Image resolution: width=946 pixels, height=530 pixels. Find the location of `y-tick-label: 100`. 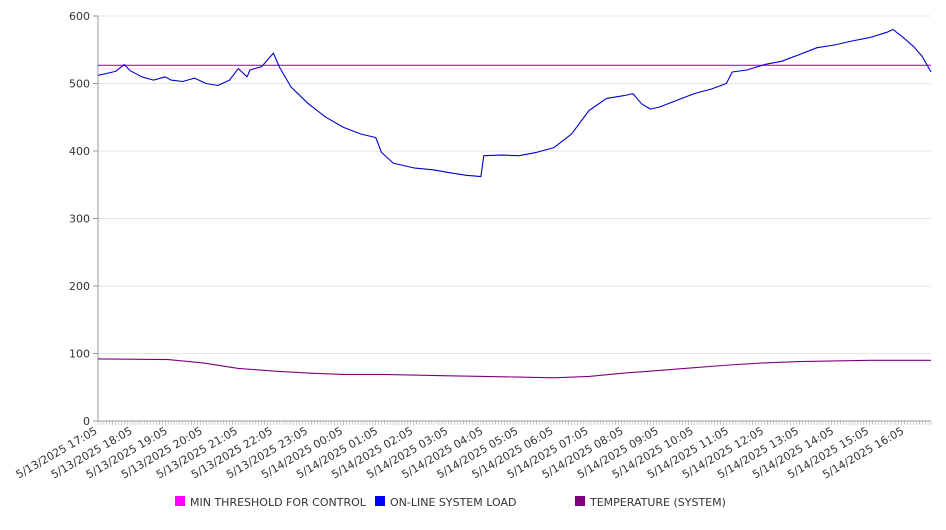

y-tick-label: 100 is located at coordinates (79, 354).